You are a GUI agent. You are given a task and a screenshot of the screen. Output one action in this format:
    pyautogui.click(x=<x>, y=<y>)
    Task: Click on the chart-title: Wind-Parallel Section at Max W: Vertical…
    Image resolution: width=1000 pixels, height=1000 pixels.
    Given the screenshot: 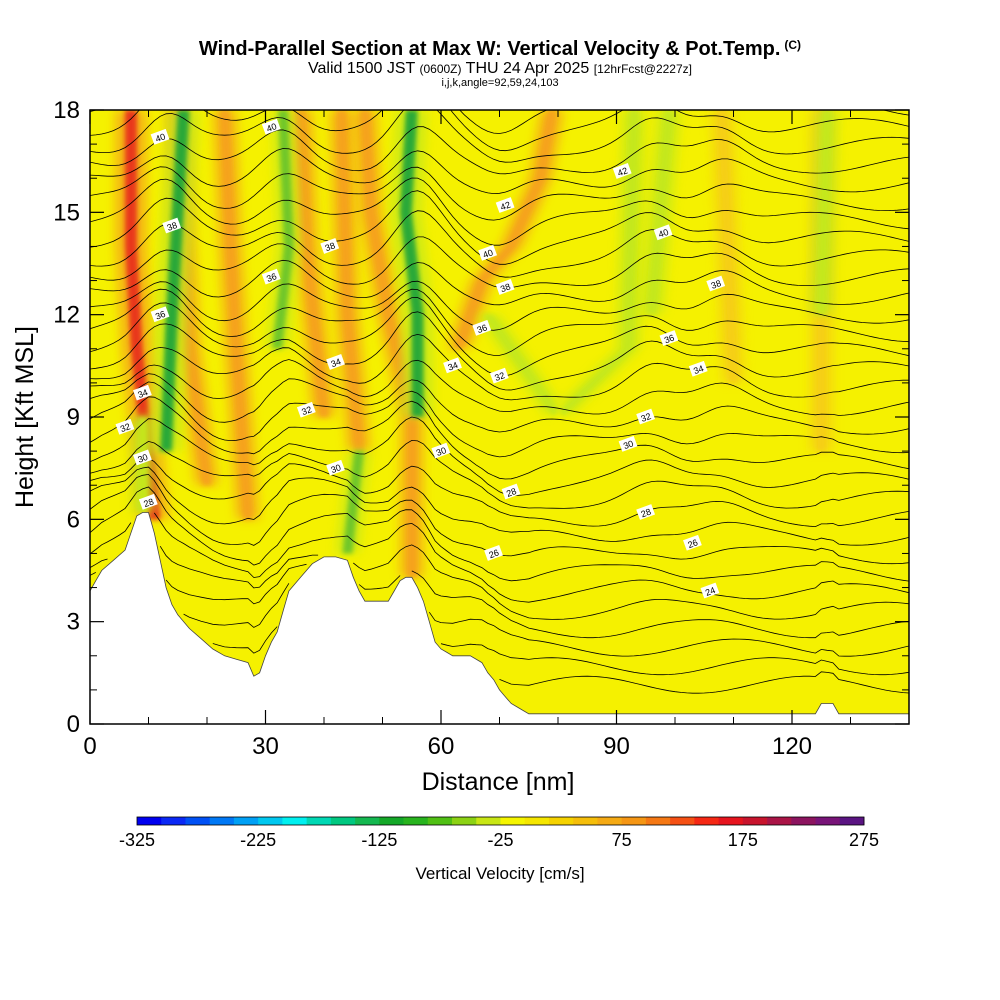 What is the action you would take?
    pyautogui.click(x=500, y=49)
    